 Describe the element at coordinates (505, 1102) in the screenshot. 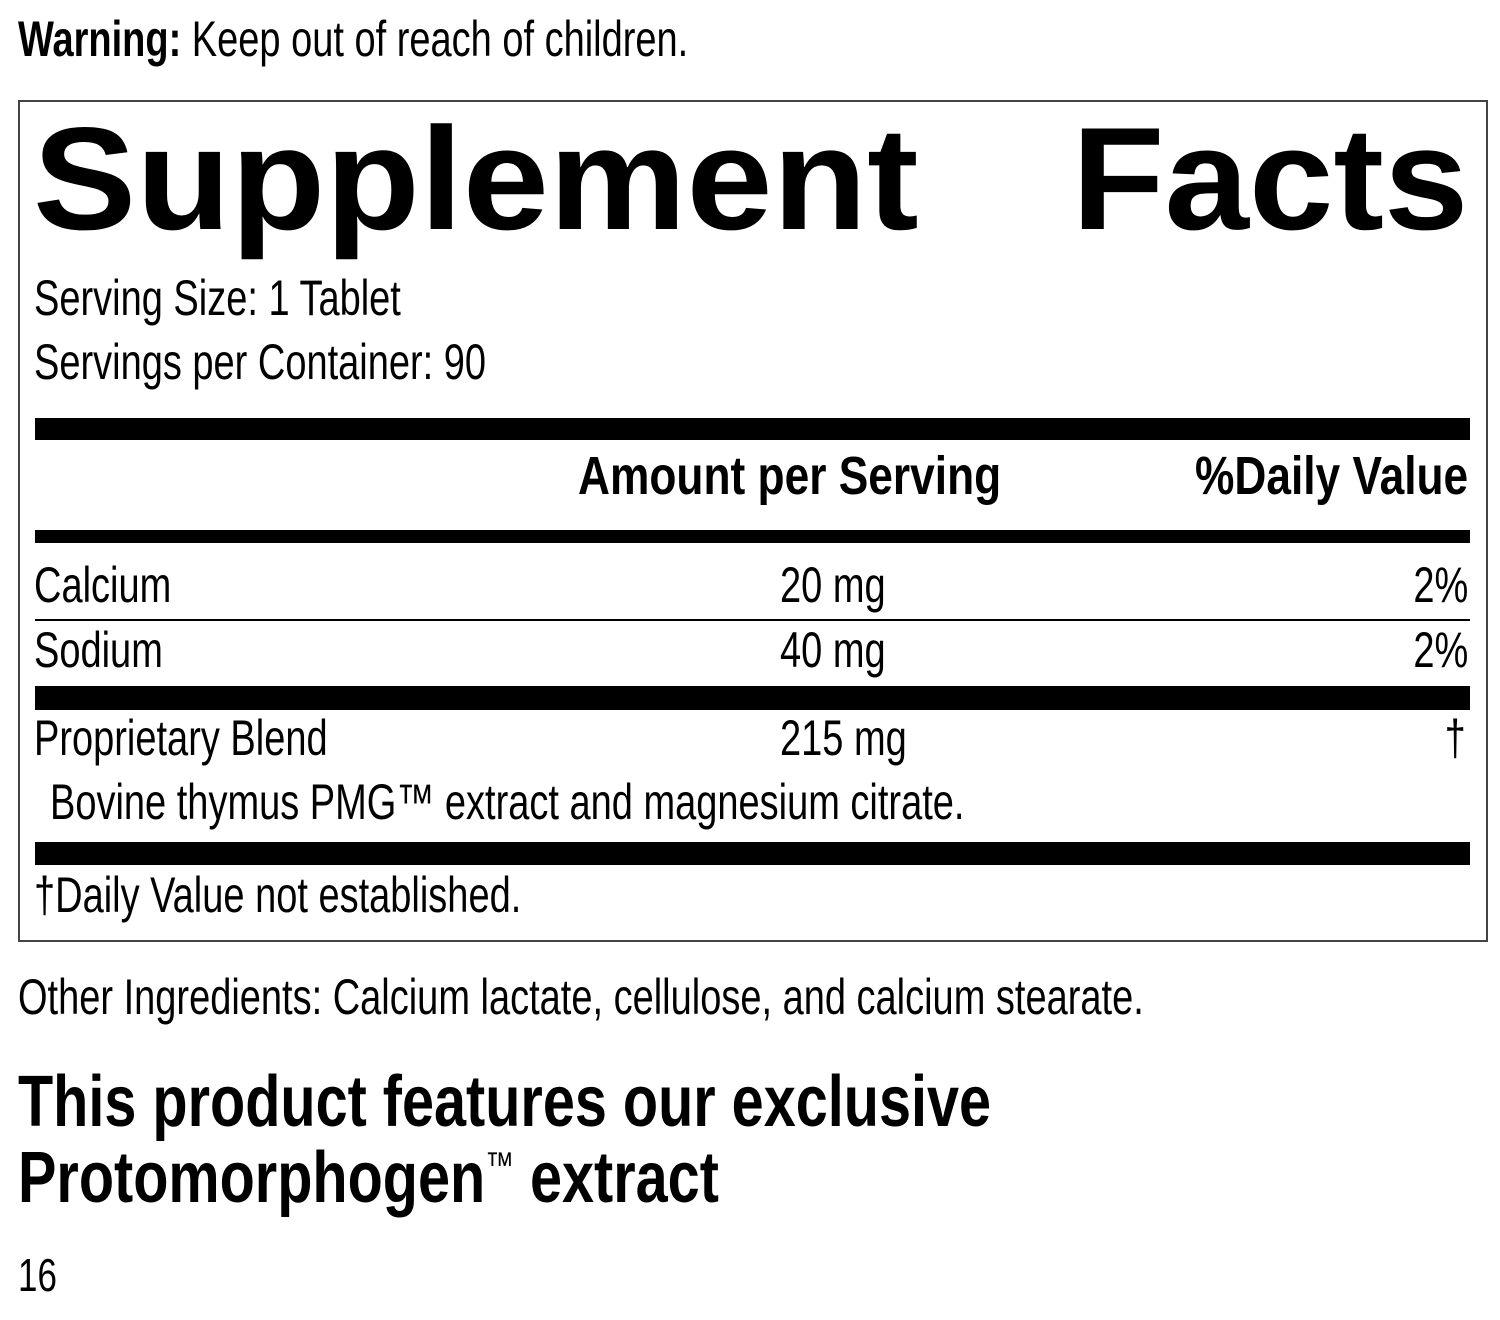

I see `headline-line-1: This product features our exclusive` at that location.